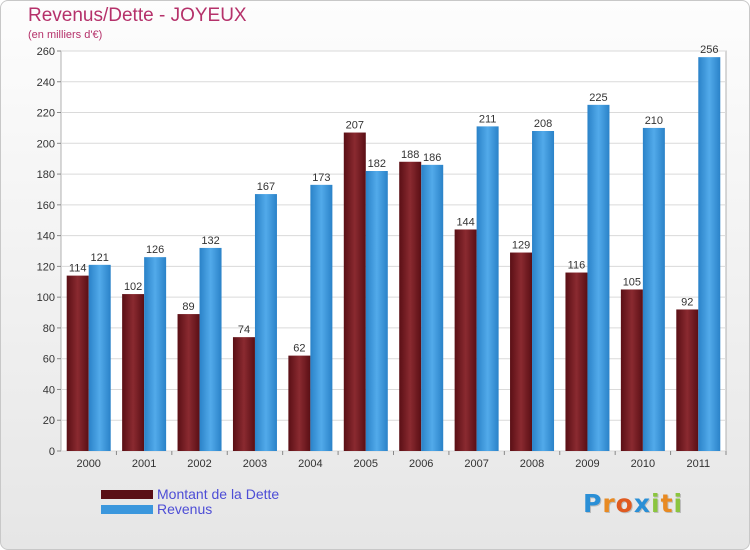  What do you see at coordinates (377, 164) in the screenshot?
I see `data-label-revenus: 182` at bounding box center [377, 164].